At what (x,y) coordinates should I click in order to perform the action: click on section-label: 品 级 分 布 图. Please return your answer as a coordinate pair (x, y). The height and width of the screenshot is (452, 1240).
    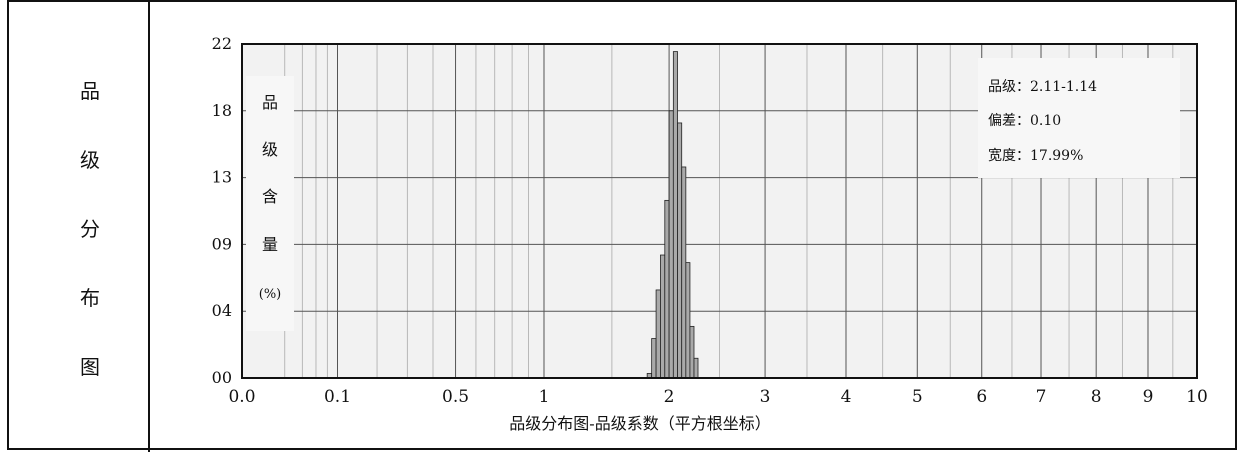
    Looking at the image, I should click on (90, 234).